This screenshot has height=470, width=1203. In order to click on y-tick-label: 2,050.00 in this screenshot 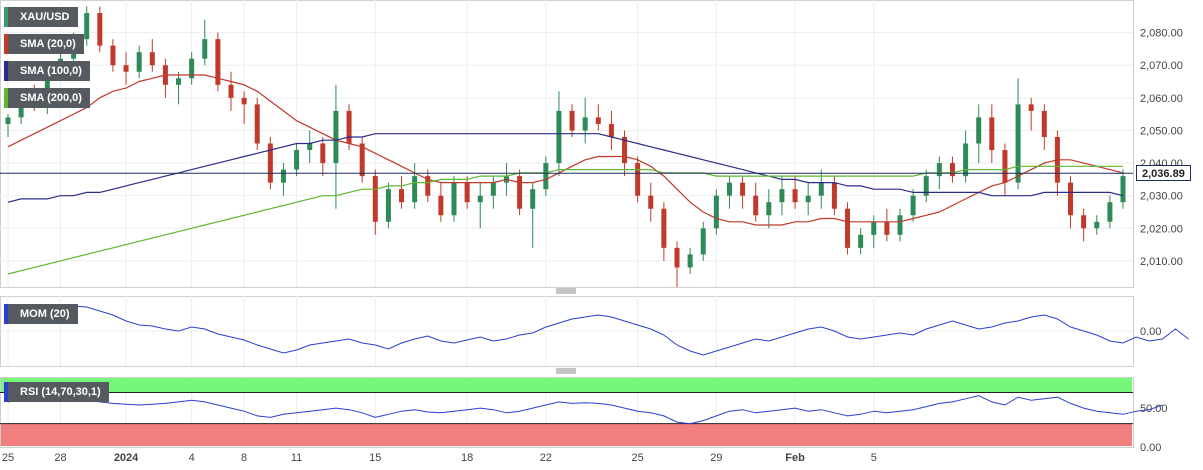, I will do `click(1161, 131)`.